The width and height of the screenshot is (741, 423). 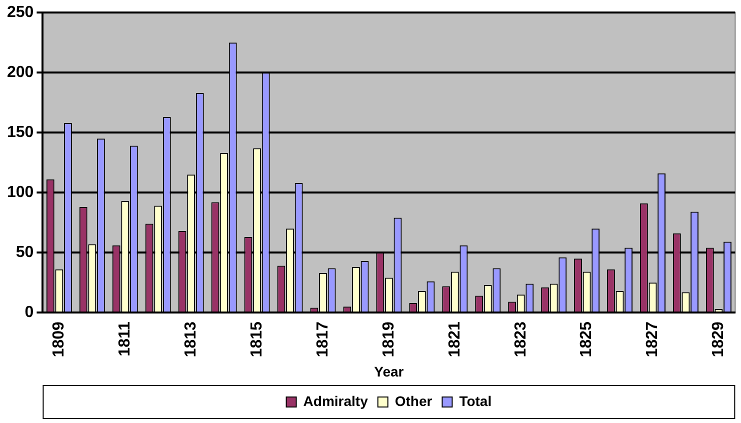 I want to click on x-tick-label: 1823, so click(x=521, y=340).